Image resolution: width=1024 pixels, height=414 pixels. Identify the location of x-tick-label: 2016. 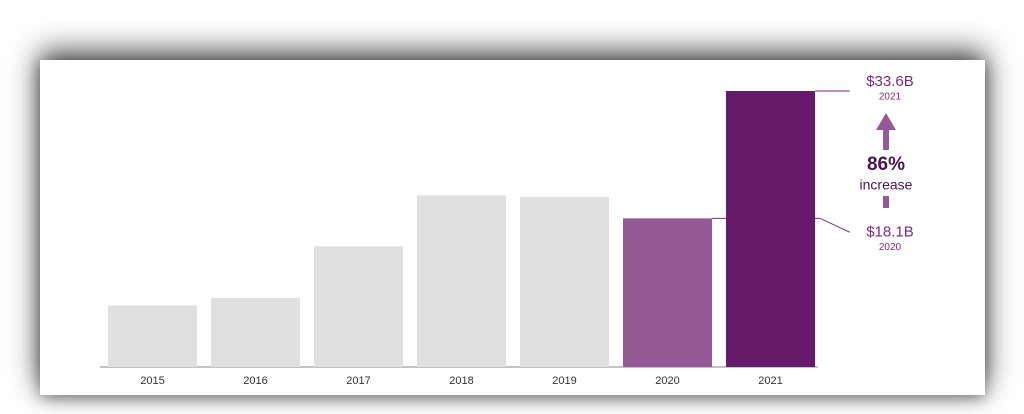
(255, 381).